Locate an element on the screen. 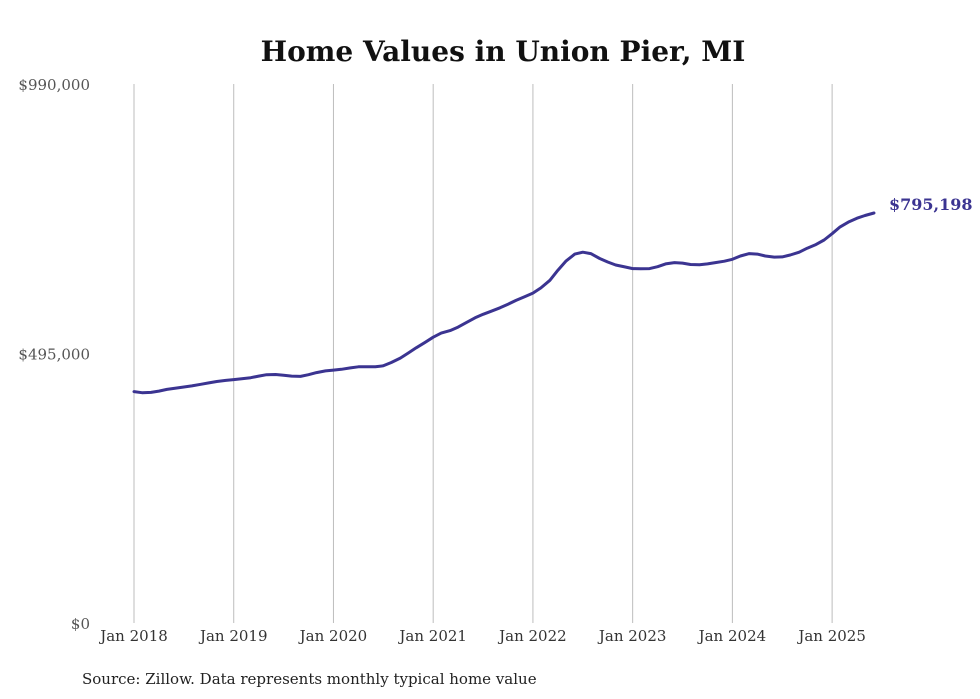  x-tick-label: Jan 2024 is located at coordinates (732, 636).